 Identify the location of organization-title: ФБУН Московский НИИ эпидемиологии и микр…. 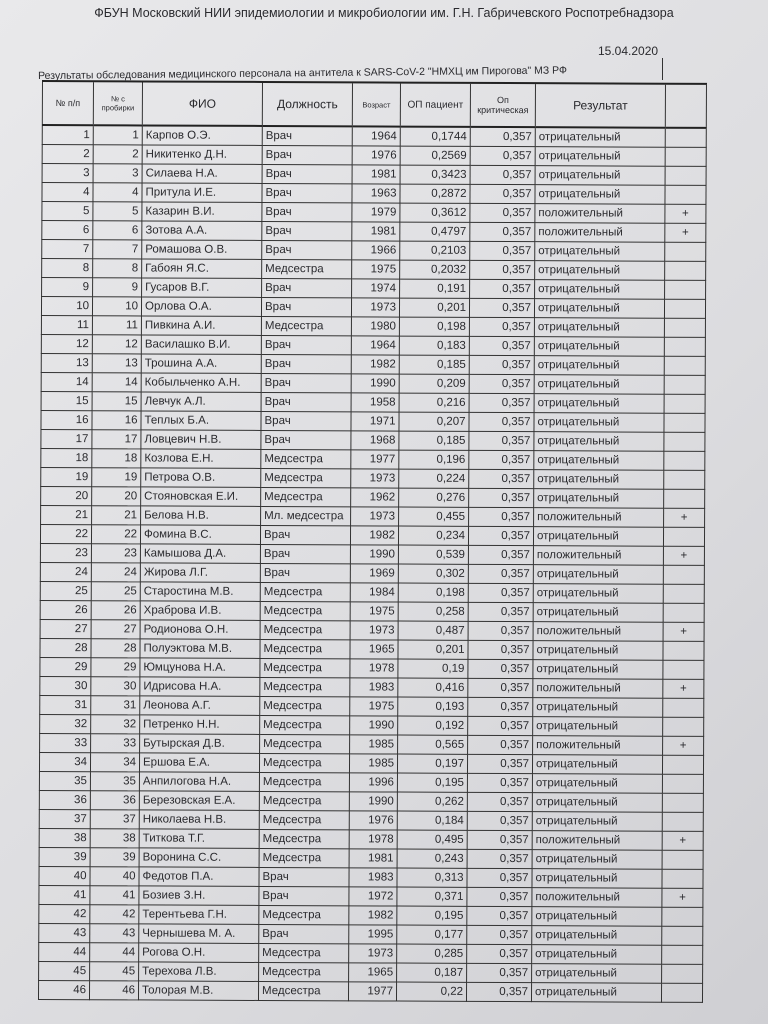
(384, 13).